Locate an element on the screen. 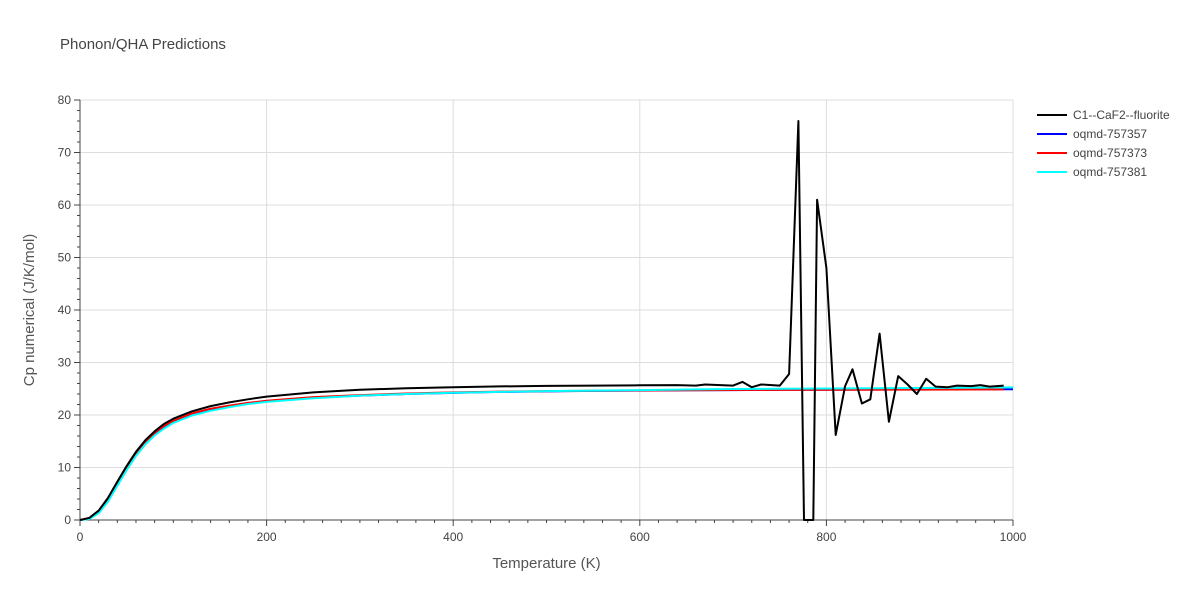 The width and height of the screenshot is (1200, 600). y-tick-label: 30 is located at coordinates (65, 363).